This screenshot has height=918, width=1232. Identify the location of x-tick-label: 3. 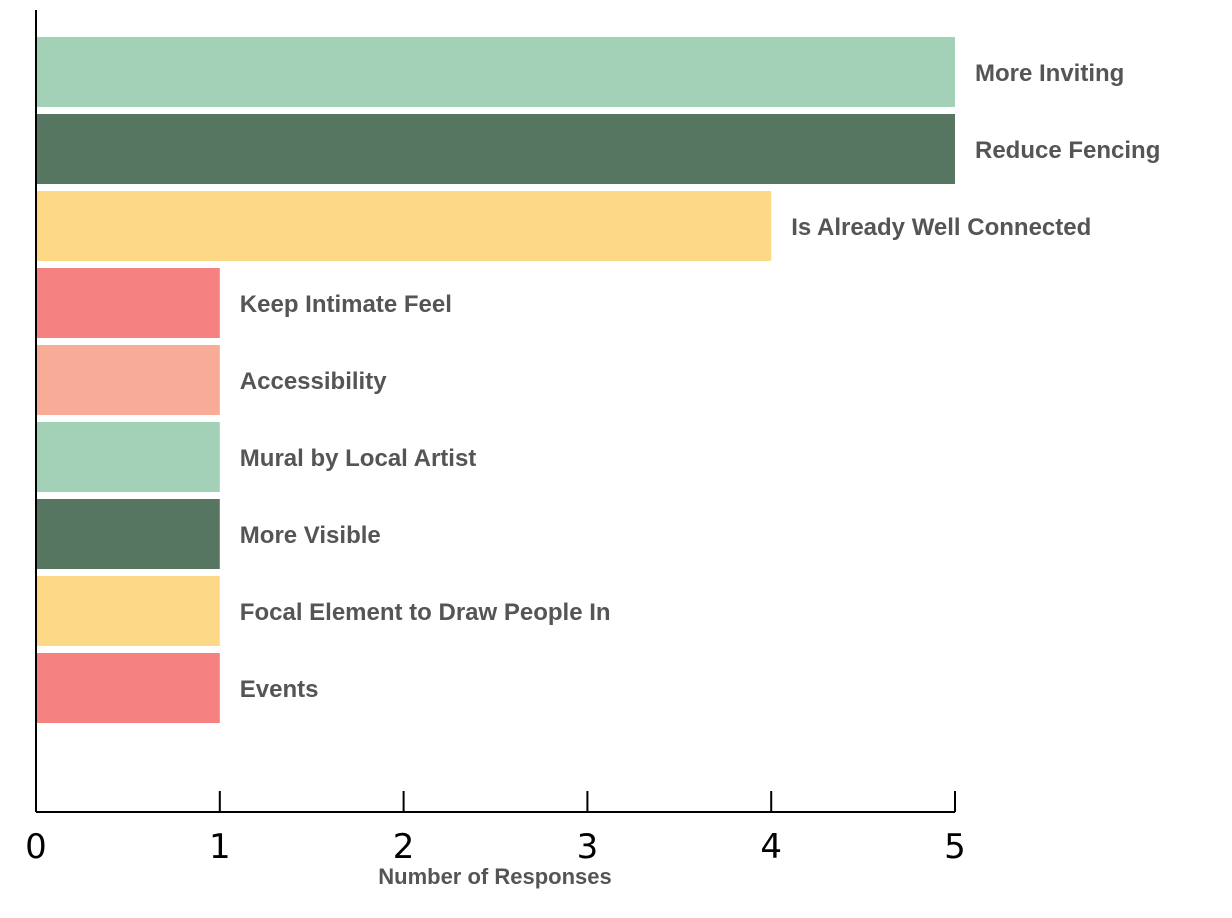
(588, 847).